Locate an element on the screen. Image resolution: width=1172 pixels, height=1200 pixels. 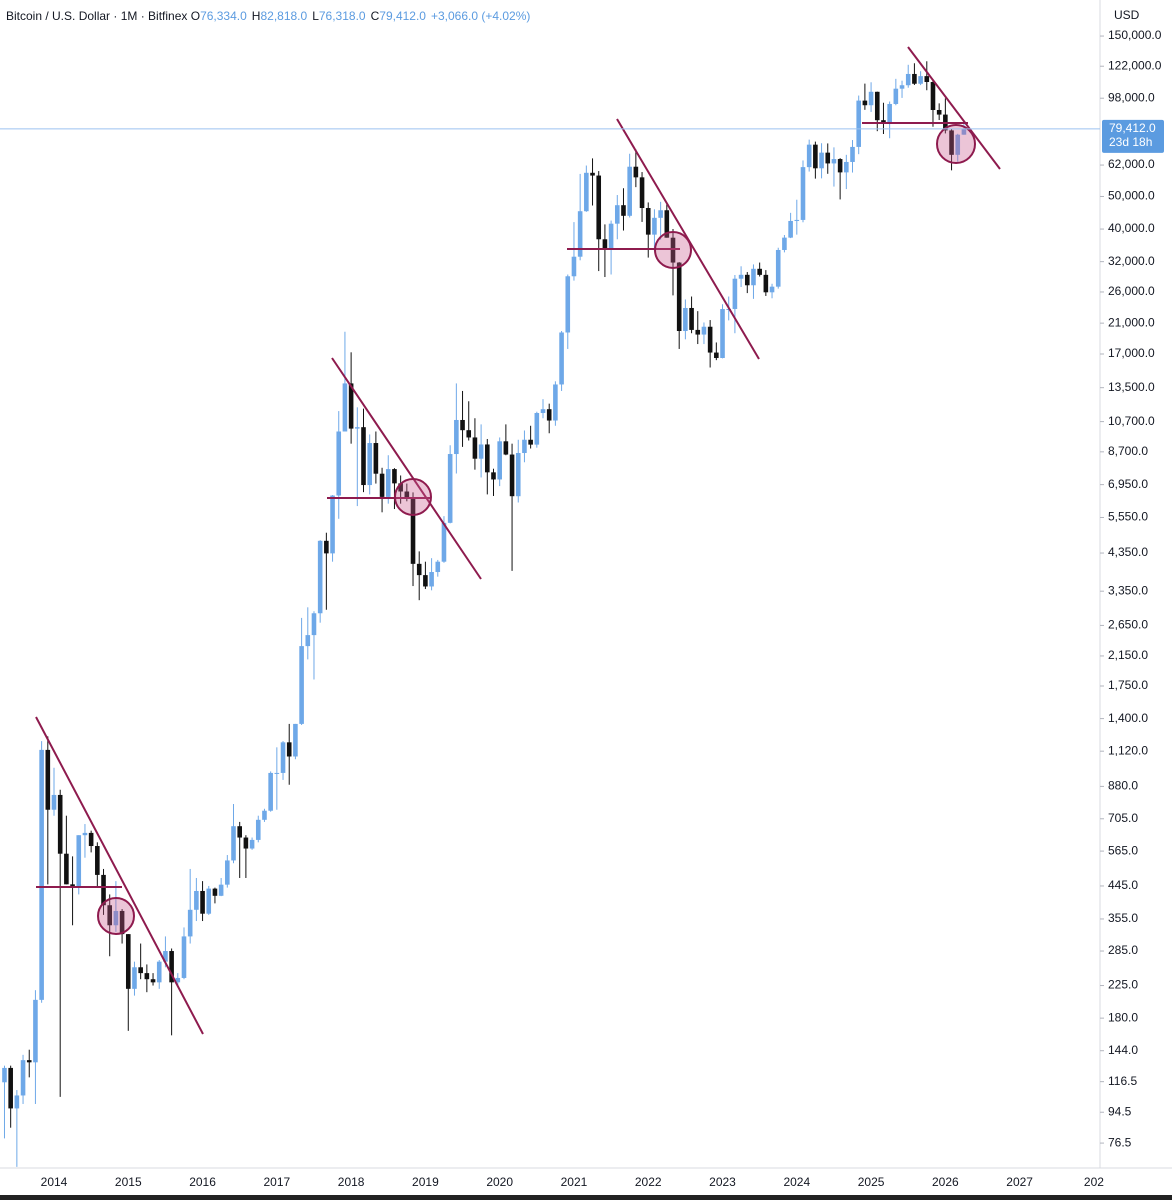
y-tick-label: 17,000.0 is located at coordinates (1131, 353).